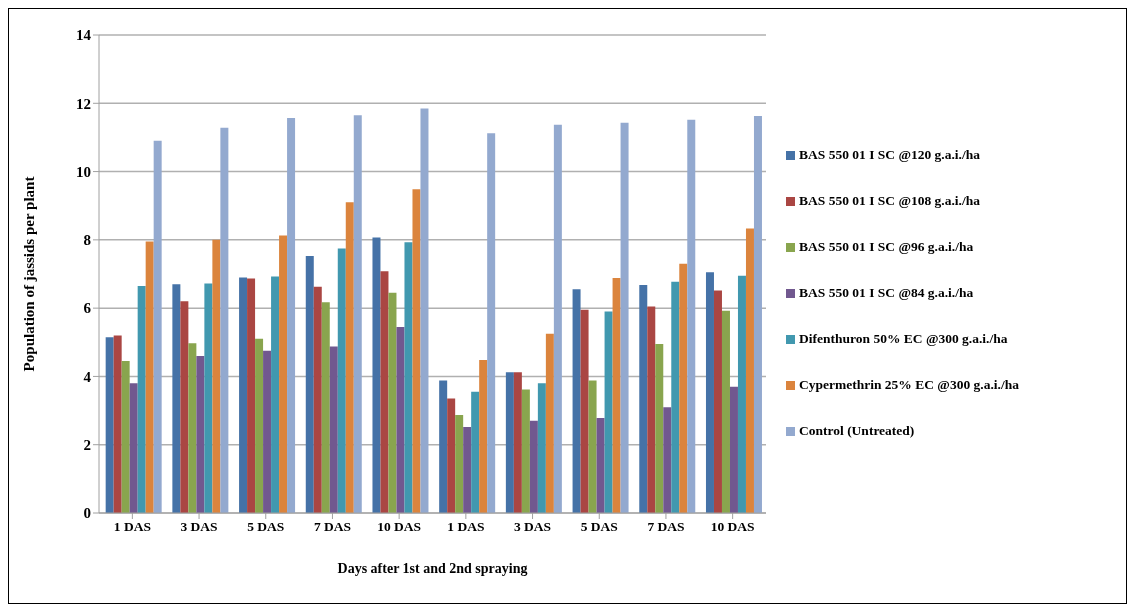 The height and width of the screenshot is (612, 1135). I want to click on y-tick-label: 8, so click(87, 240).